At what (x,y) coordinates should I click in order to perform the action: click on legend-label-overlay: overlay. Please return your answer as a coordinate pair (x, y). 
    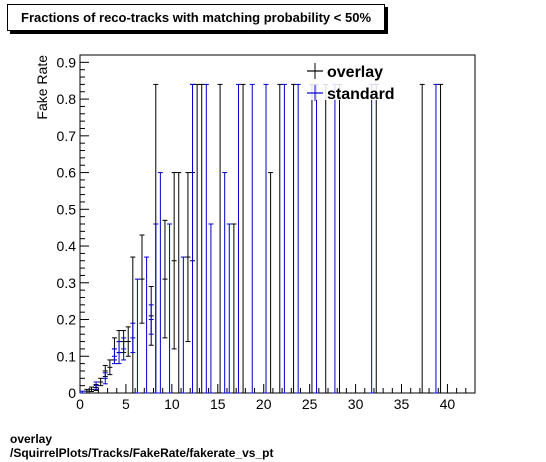
    Looking at the image, I should click on (355, 72).